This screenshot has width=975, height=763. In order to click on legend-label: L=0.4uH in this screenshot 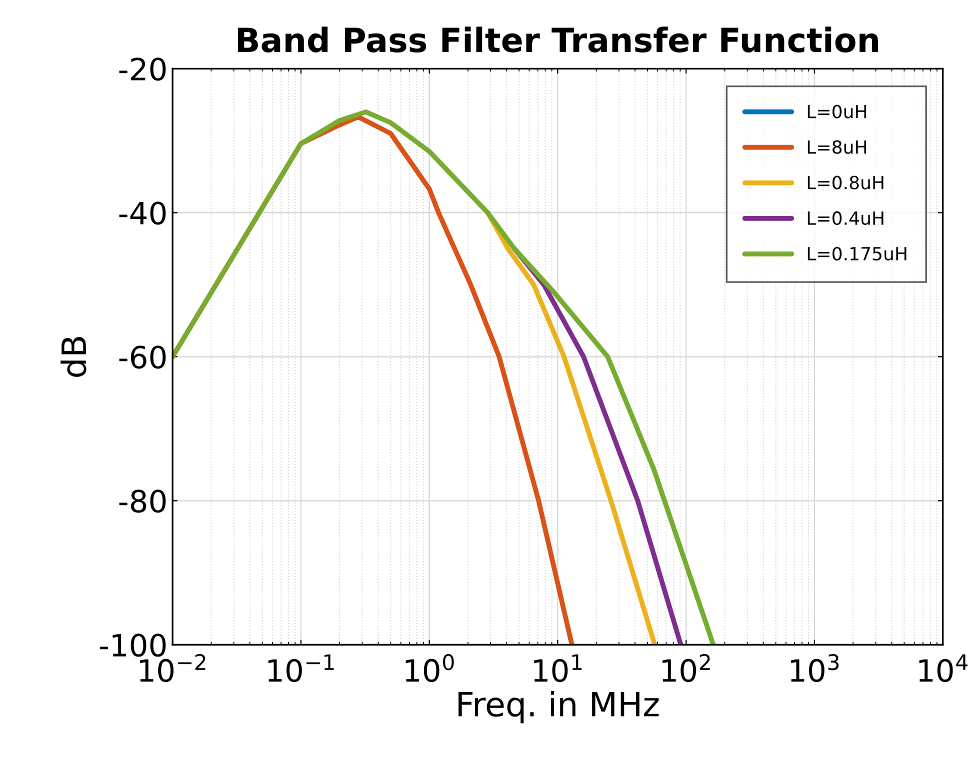, I will do `click(846, 218)`.